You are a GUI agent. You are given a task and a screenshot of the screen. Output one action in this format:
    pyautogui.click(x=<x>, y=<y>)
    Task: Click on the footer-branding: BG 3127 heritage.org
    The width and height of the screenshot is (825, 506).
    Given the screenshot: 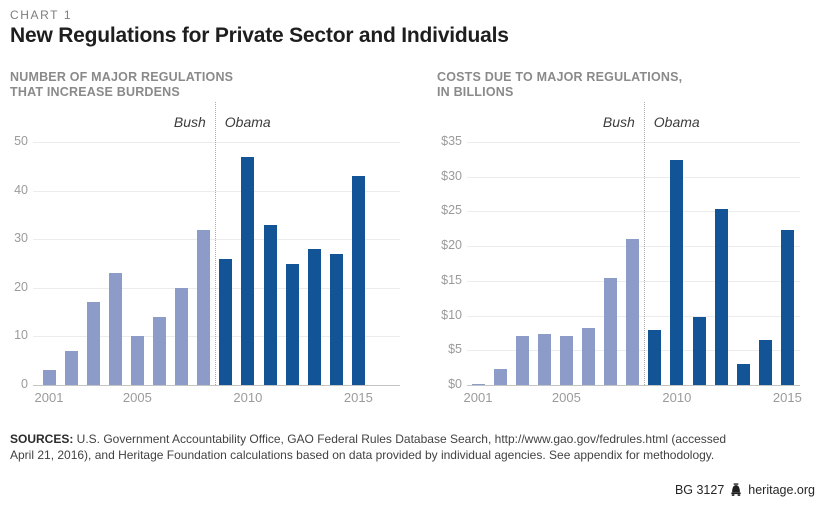 What is the action you would take?
    pyautogui.click(x=745, y=490)
    